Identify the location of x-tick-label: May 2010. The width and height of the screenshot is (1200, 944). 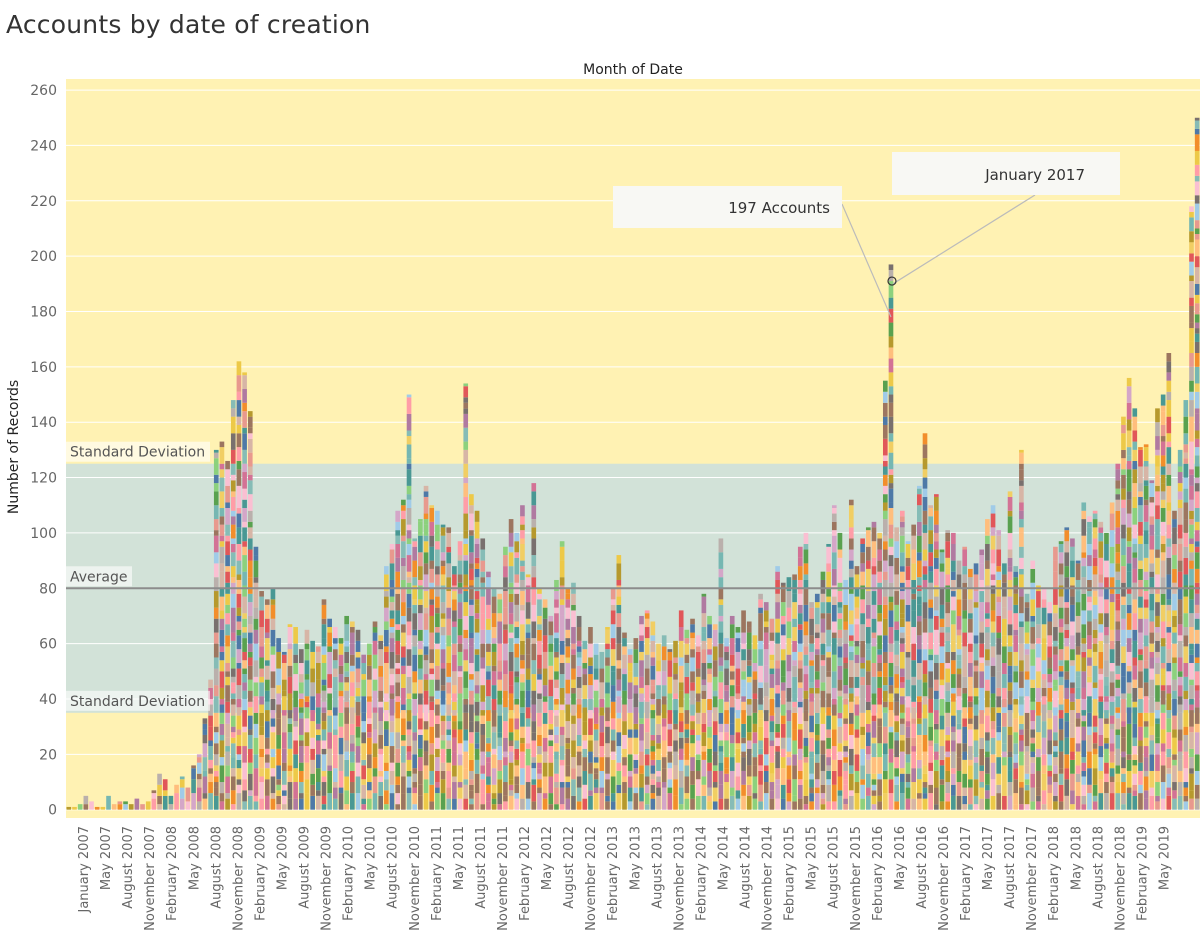
(371, 858).